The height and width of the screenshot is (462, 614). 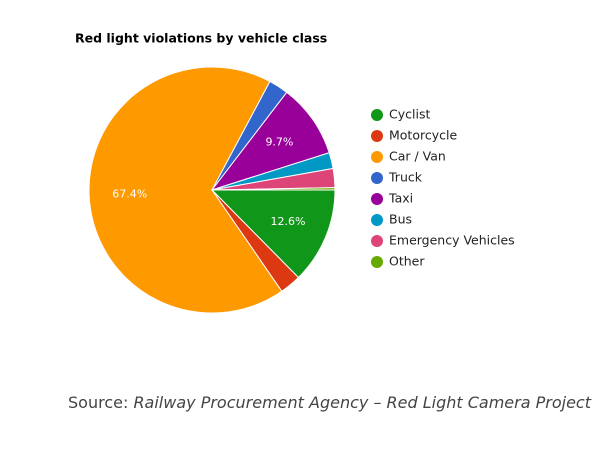 What do you see at coordinates (129, 194) in the screenshot?
I see `slice-label: 67.4%` at bounding box center [129, 194].